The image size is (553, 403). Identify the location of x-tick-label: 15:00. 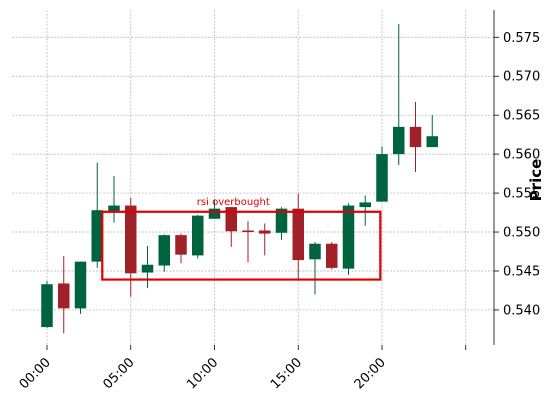
(286, 373).